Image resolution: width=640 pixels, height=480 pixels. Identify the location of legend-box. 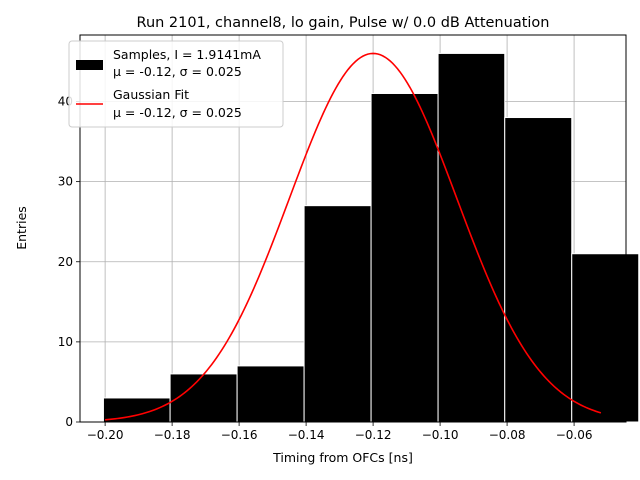
(176, 84).